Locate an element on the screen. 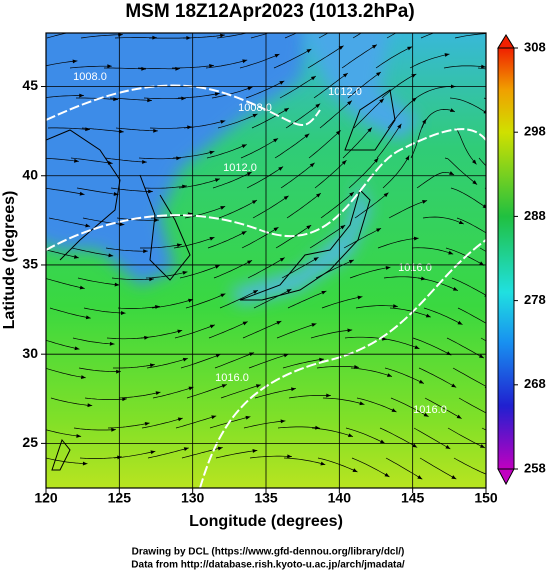 The width and height of the screenshot is (548, 573). x-tick-label: 145 is located at coordinates (413, 498).